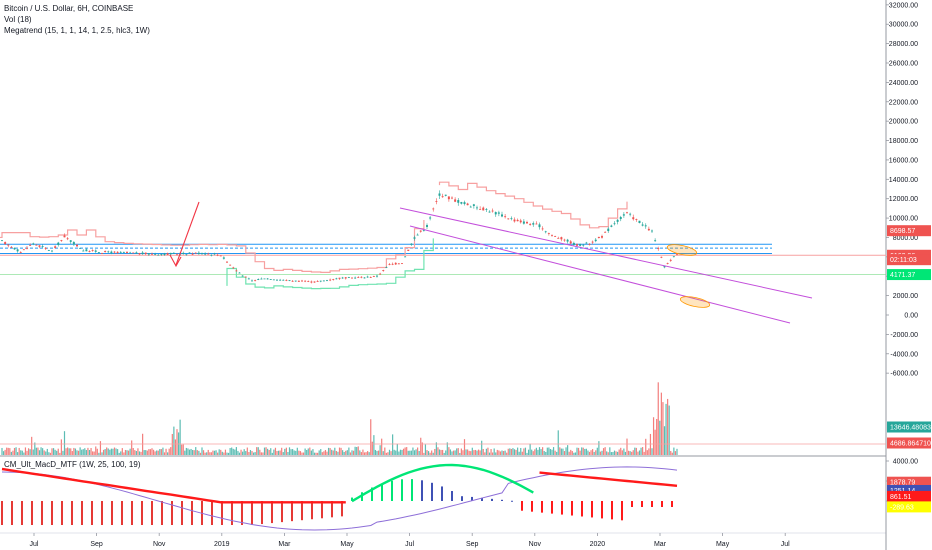 Image resolution: width=932 pixels, height=550 pixels. What do you see at coordinates (909, 490) in the screenshot?
I see `price-badge` at bounding box center [909, 490].